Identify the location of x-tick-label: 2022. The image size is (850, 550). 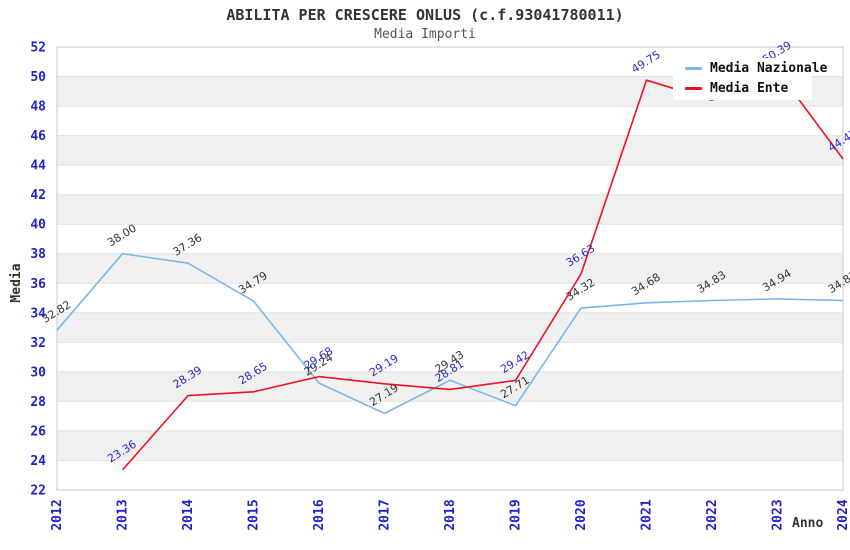
(712, 514).